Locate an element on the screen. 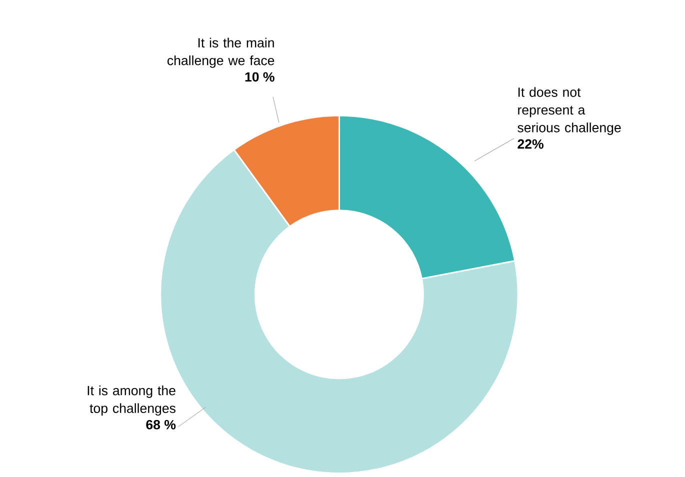  data-label: 22% is located at coordinates (531, 144).